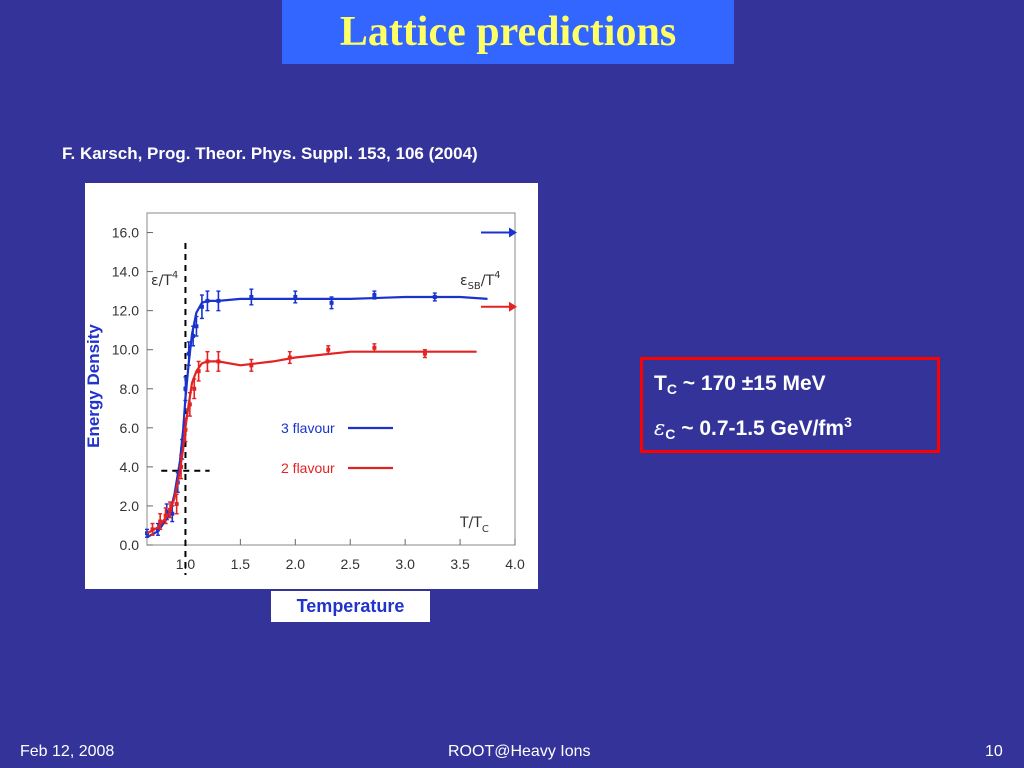 This screenshot has height=768, width=1024. What do you see at coordinates (308, 468) in the screenshot?
I see `legend-label-1: 2 flavour` at bounding box center [308, 468].